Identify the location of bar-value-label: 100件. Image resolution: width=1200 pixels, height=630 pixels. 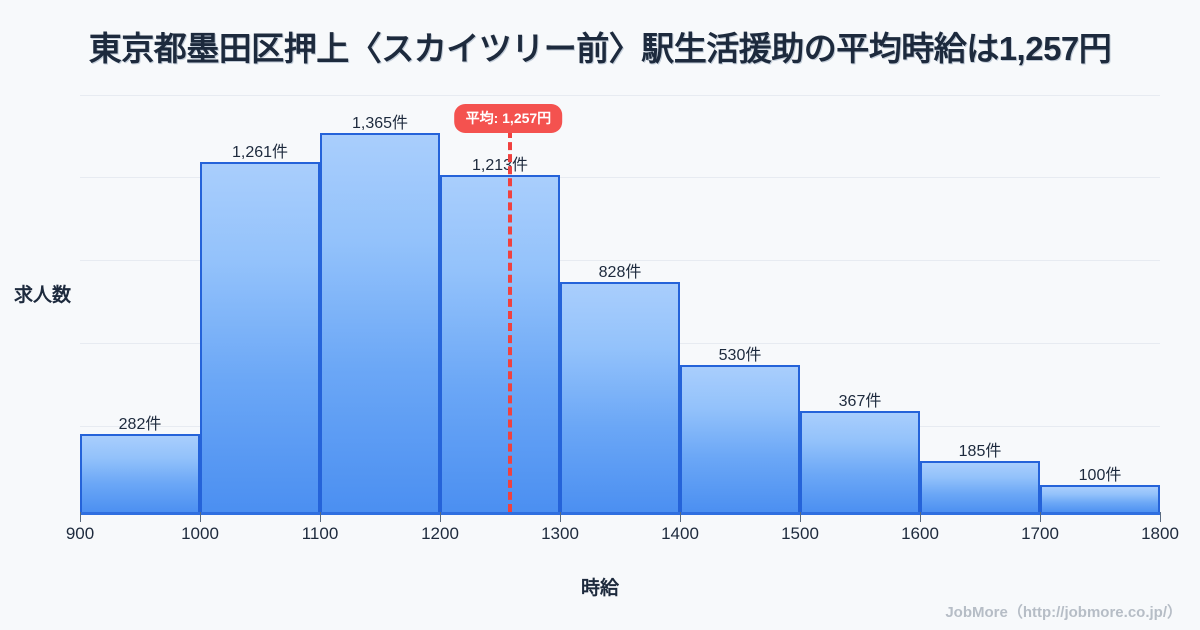
(1100, 476).